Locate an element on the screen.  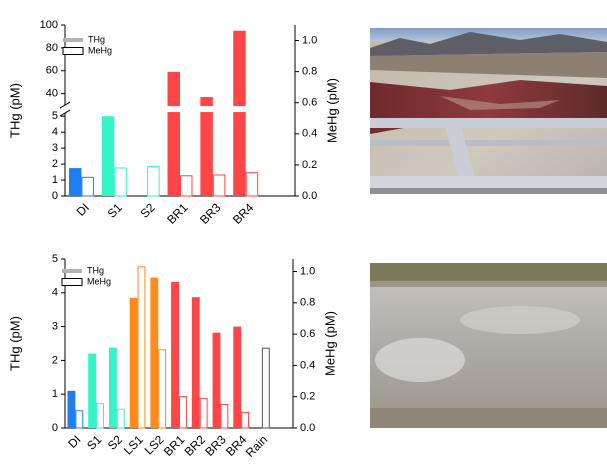
x-tick-label: LS2 is located at coordinates (154, 444).